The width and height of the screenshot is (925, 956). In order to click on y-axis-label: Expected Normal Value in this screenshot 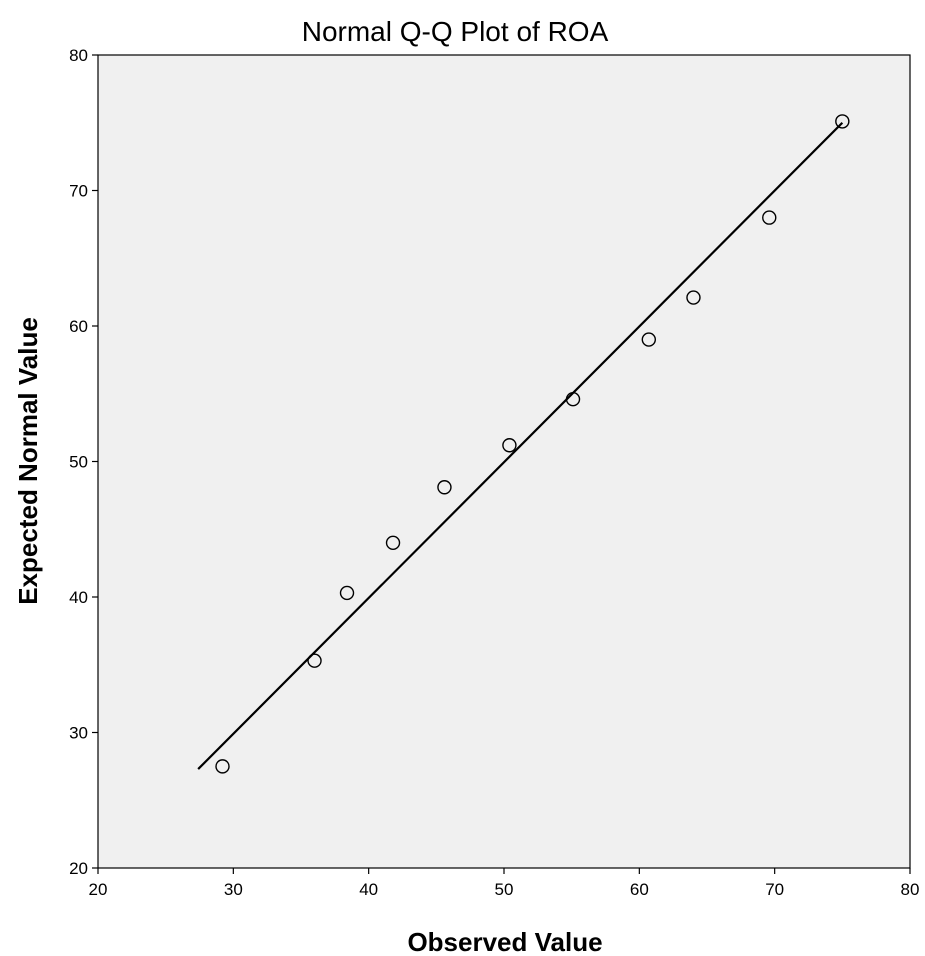, I will do `click(28, 461)`.